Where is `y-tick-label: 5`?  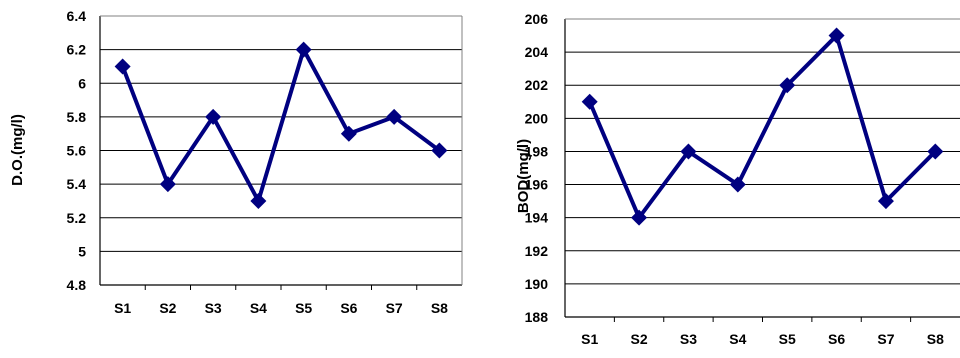
y-tick-label: 5 is located at coordinates (82, 251).